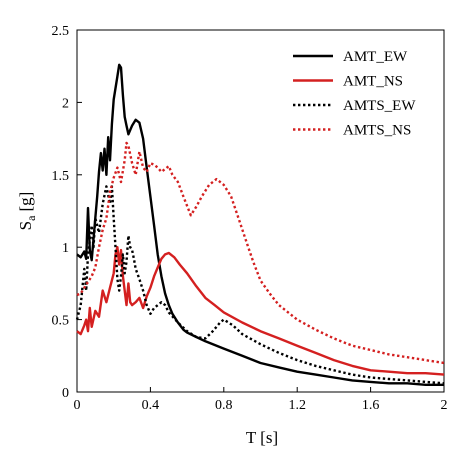 The image size is (474, 457). Describe the element at coordinates (371, 405) in the screenshot. I see `x-tick-label: 1.6` at that location.